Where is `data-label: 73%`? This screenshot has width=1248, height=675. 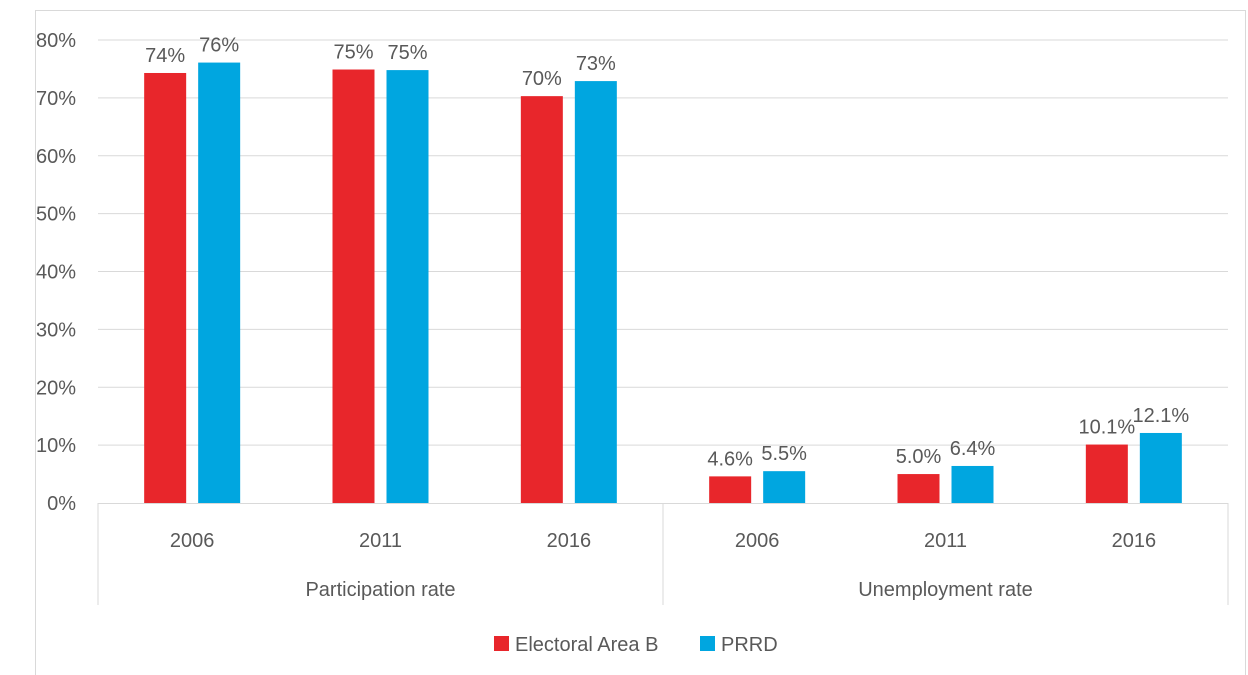
data-label: 73% is located at coordinates (596, 64).